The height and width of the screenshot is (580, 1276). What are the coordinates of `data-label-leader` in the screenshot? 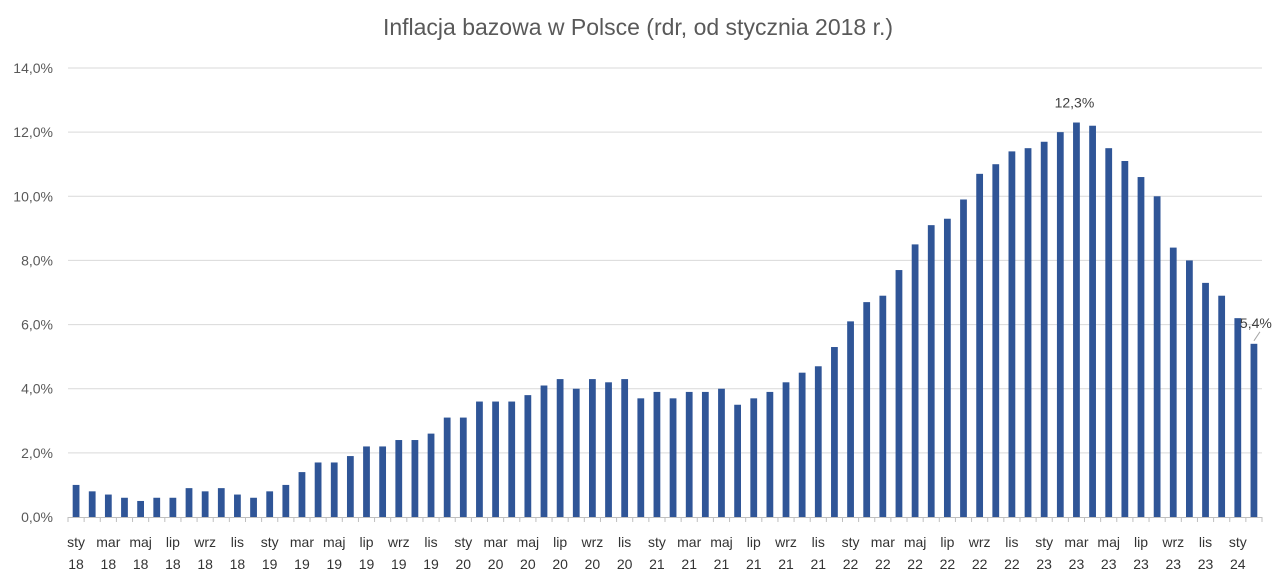 It's located at (1257, 336).